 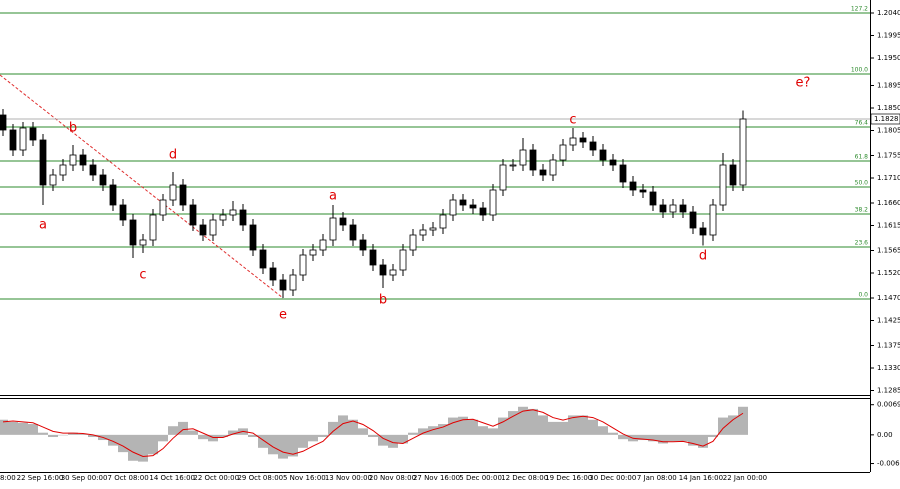 I want to click on signal-line, so click(x=373, y=433).